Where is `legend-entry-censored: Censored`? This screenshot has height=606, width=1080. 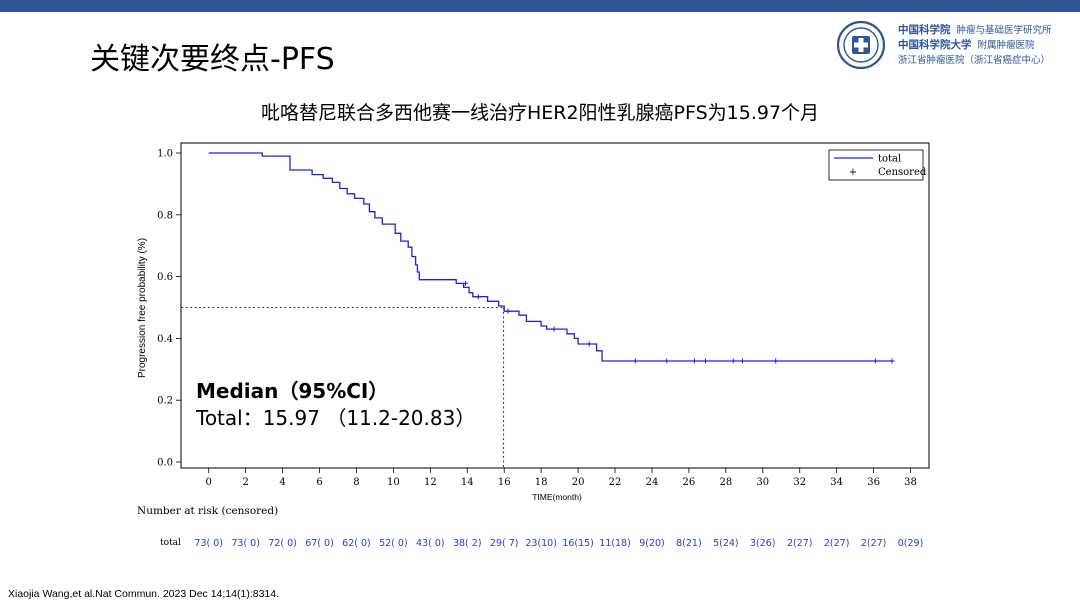
legend-entry-censored: Censored is located at coordinates (902, 172).